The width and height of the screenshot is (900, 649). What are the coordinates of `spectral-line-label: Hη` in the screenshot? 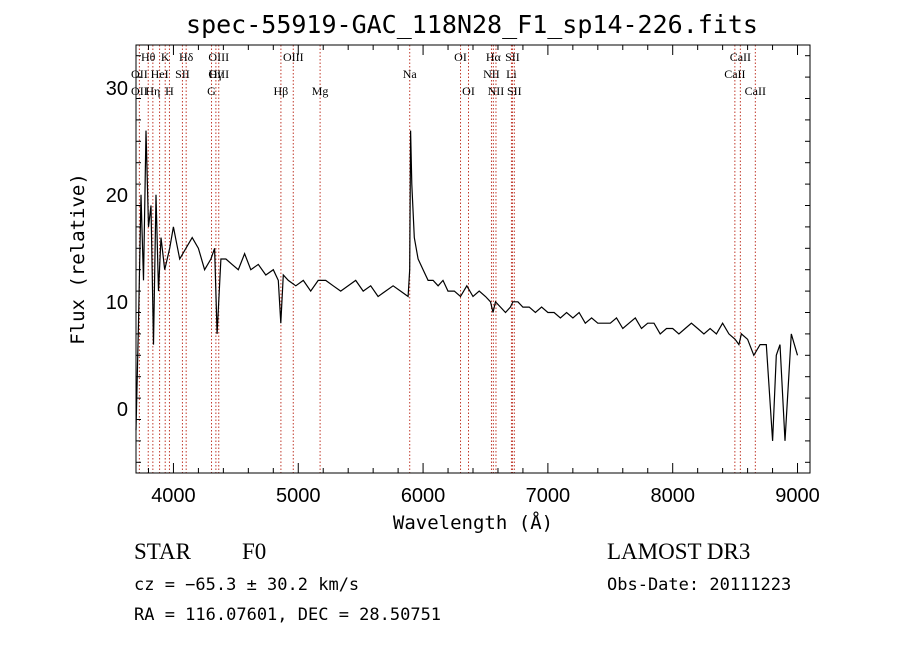 It's located at (152, 91).